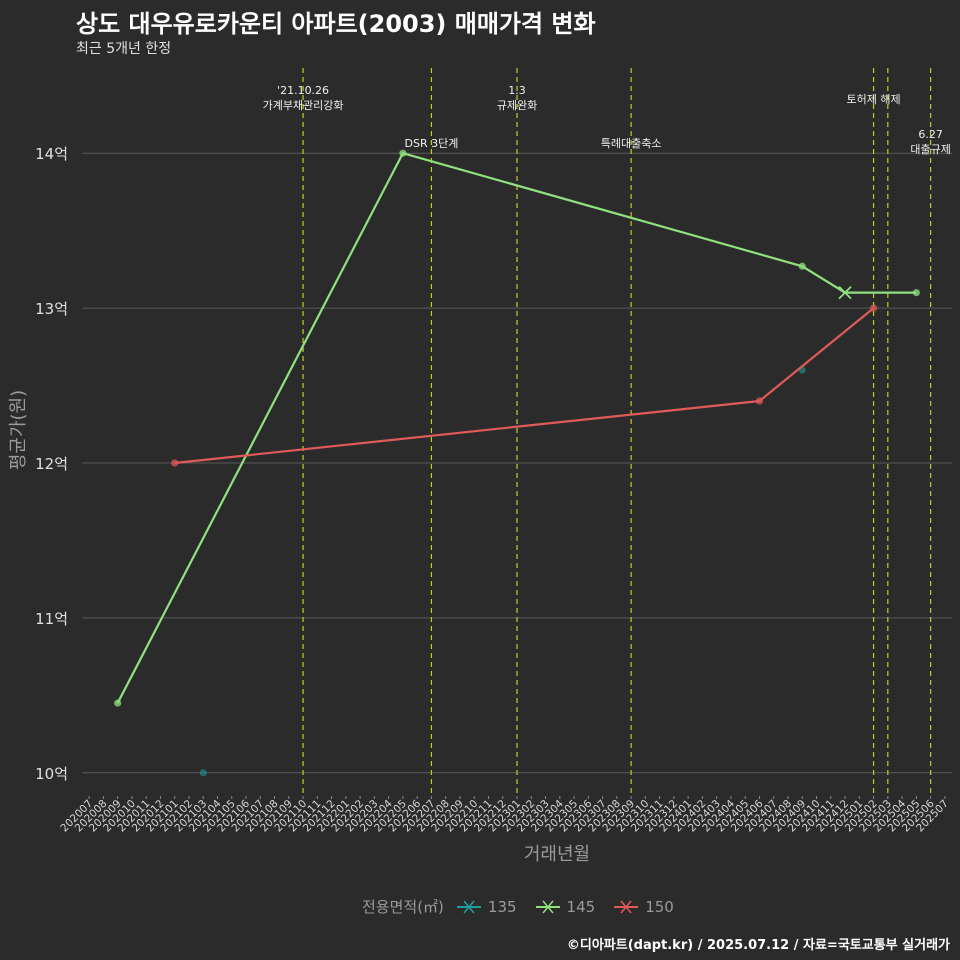  Describe the element at coordinates (432, 143) in the screenshot. I see `event-label: DSR 3단계` at that location.